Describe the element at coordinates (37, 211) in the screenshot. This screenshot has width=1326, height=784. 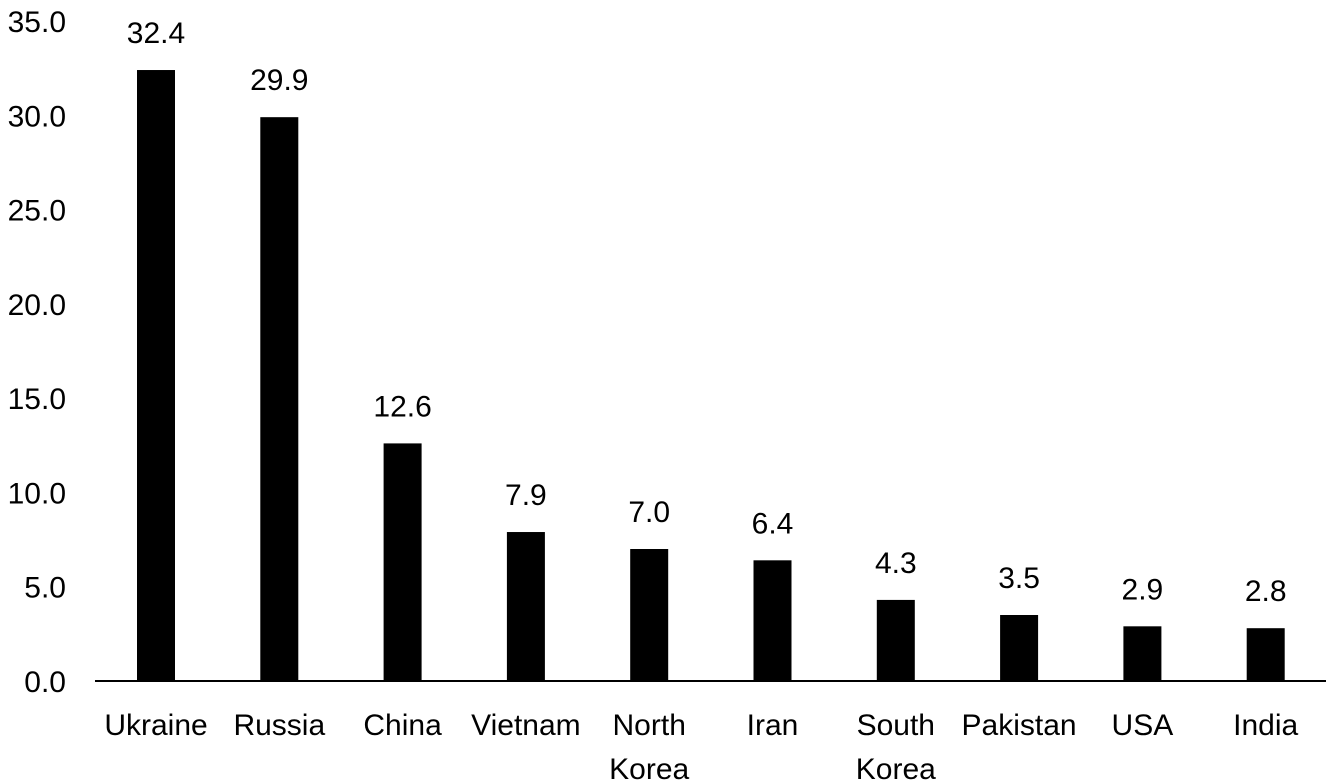
I see `y-tick-label: 25.0` at that location.